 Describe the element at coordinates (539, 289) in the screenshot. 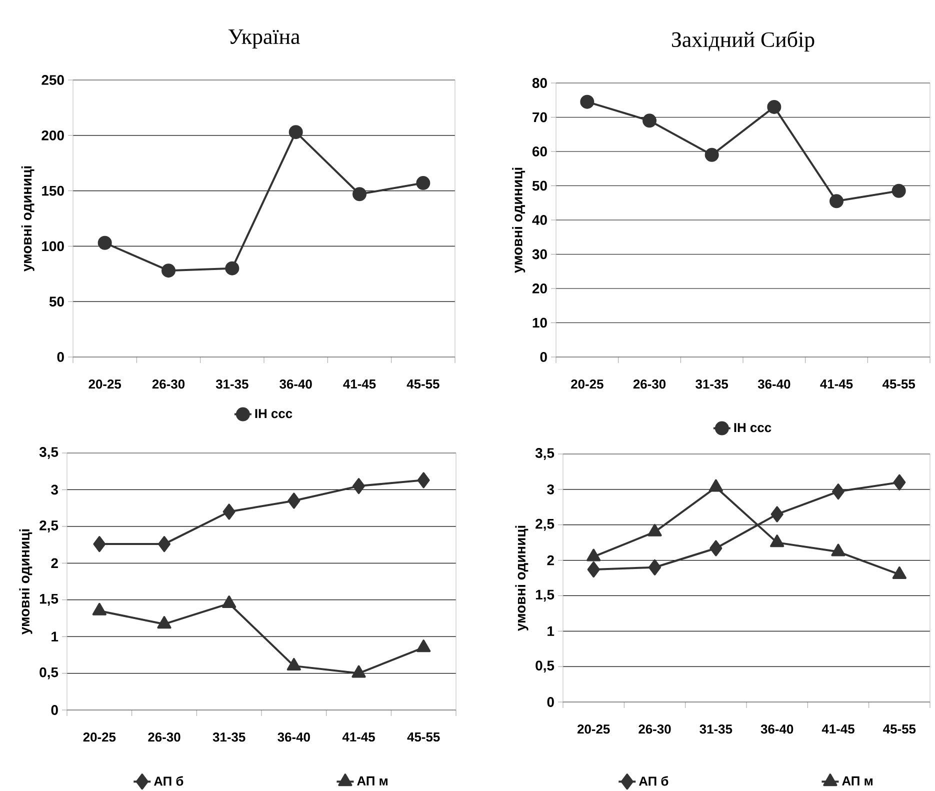

I see `y-tick-label: 20` at that location.